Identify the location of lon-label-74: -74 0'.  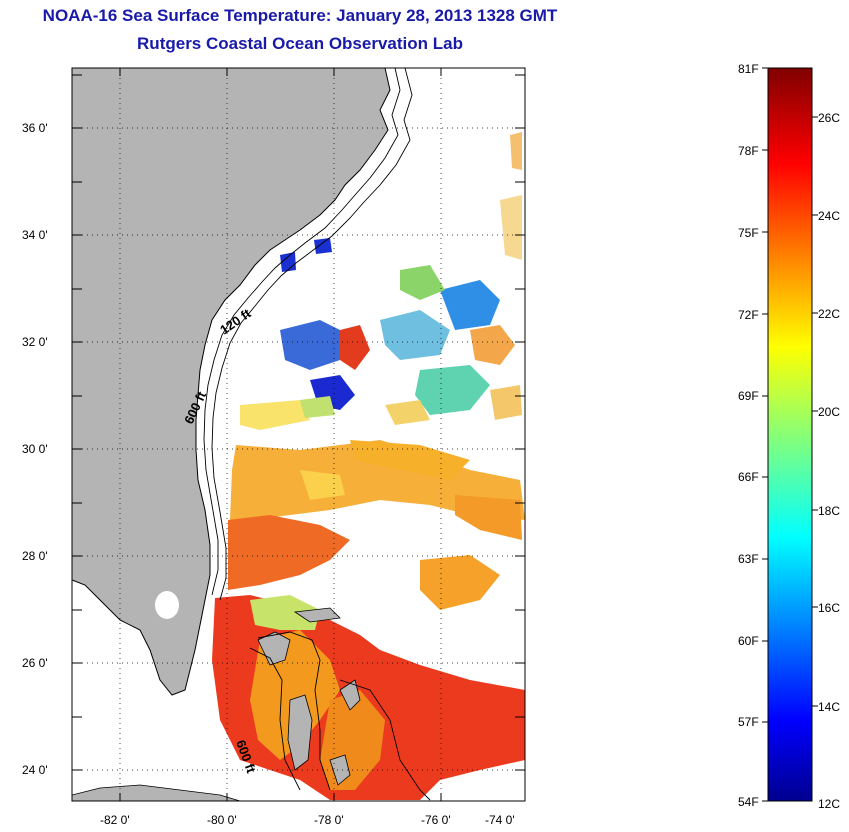
(500, 820).